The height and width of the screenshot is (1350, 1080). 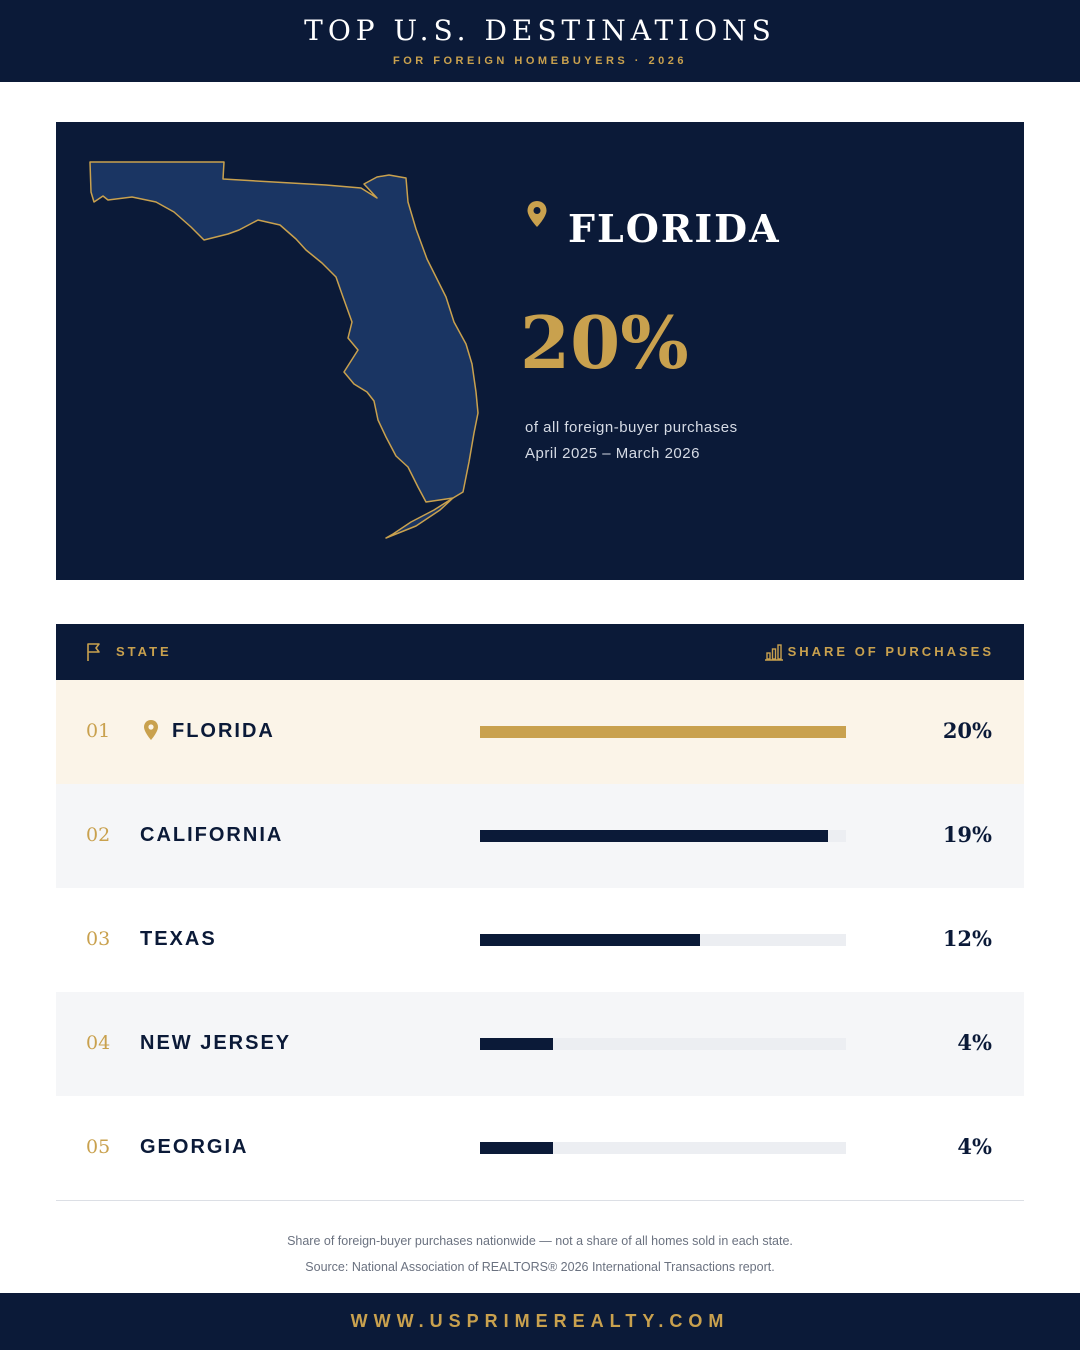 What do you see at coordinates (98, 1043) in the screenshot?
I see `row-rank: 04` at bounding box center [98, 1043].